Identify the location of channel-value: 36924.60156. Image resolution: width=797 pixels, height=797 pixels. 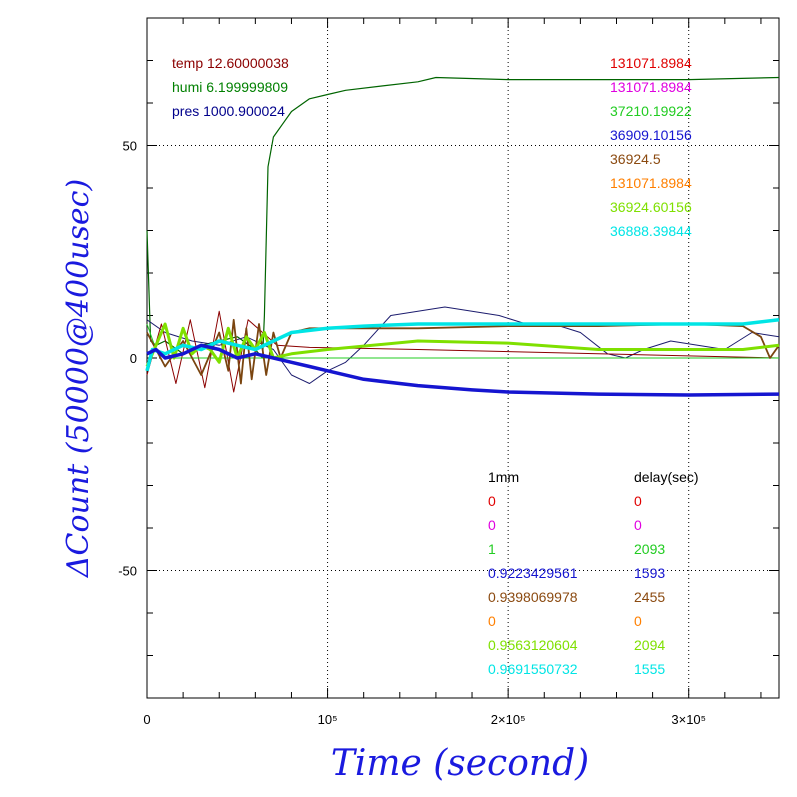
(651, 207).